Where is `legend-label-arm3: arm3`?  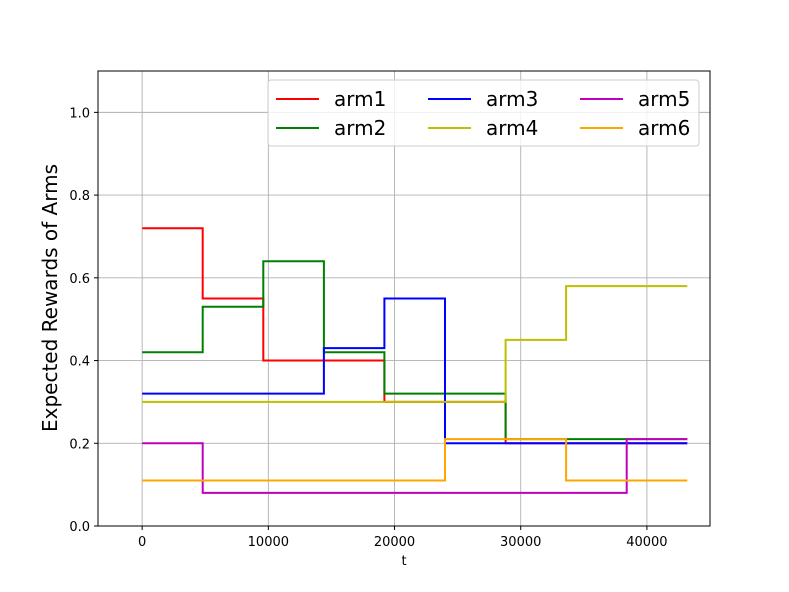
legend-label-arm3: arm3 is located at coordinates (512, 99).